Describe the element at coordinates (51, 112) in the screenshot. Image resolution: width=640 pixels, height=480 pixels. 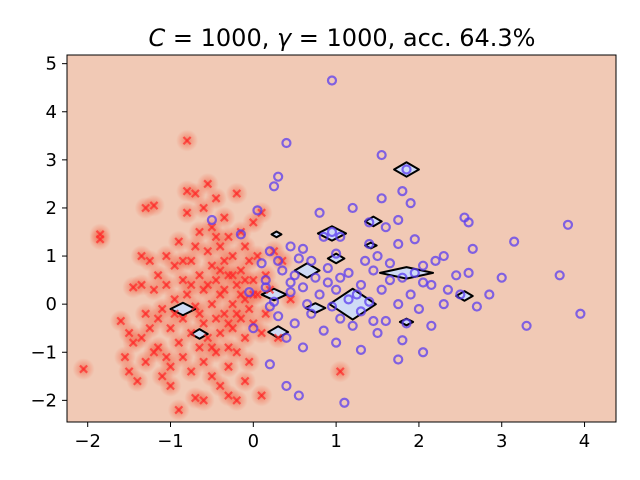
I see `y-tick-label: 4` at that location.